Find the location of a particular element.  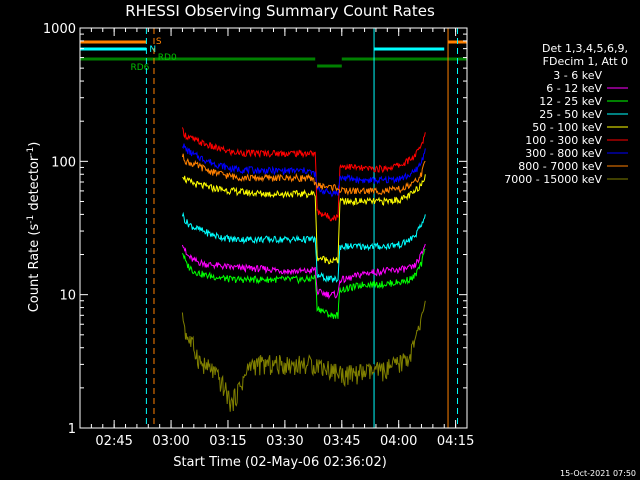

saa-flag-label: S is located at coordinates (159, 42).